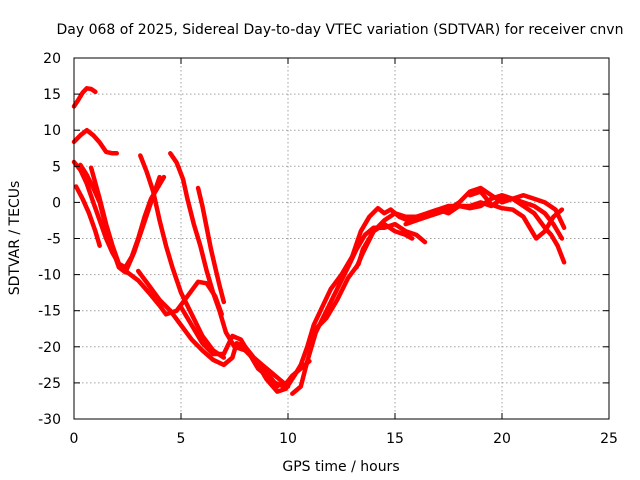  What do you see at coordinates (288, 439) in the screenshot?
I see `x-tick-label: 10` at bounding box center [288, 439].